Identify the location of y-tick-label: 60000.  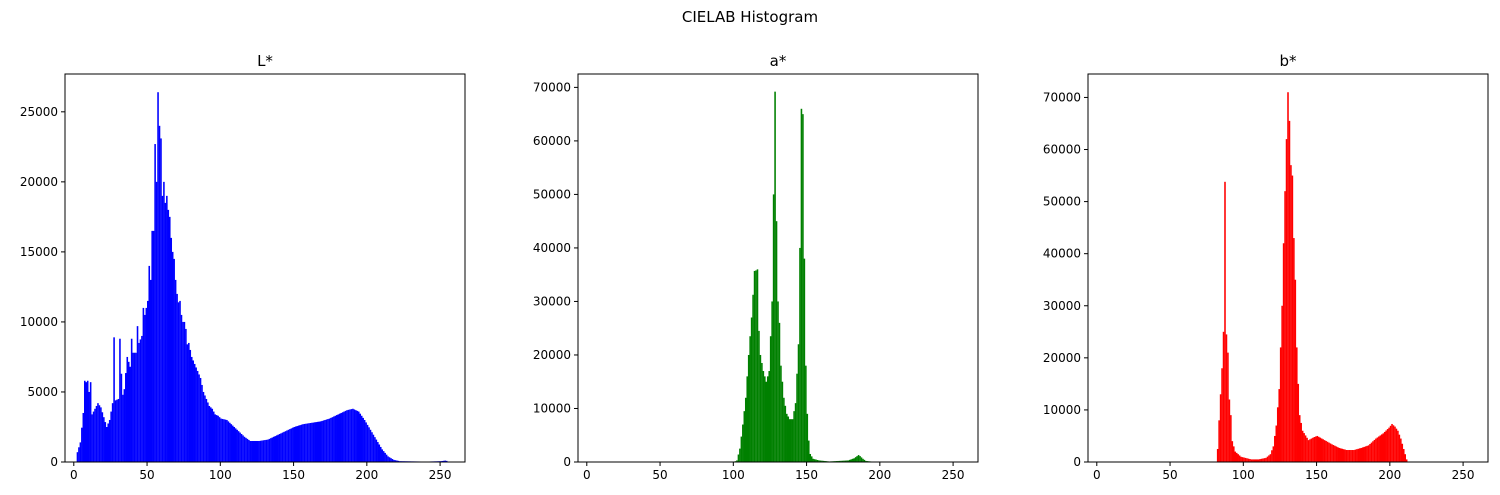
(1062, 150).